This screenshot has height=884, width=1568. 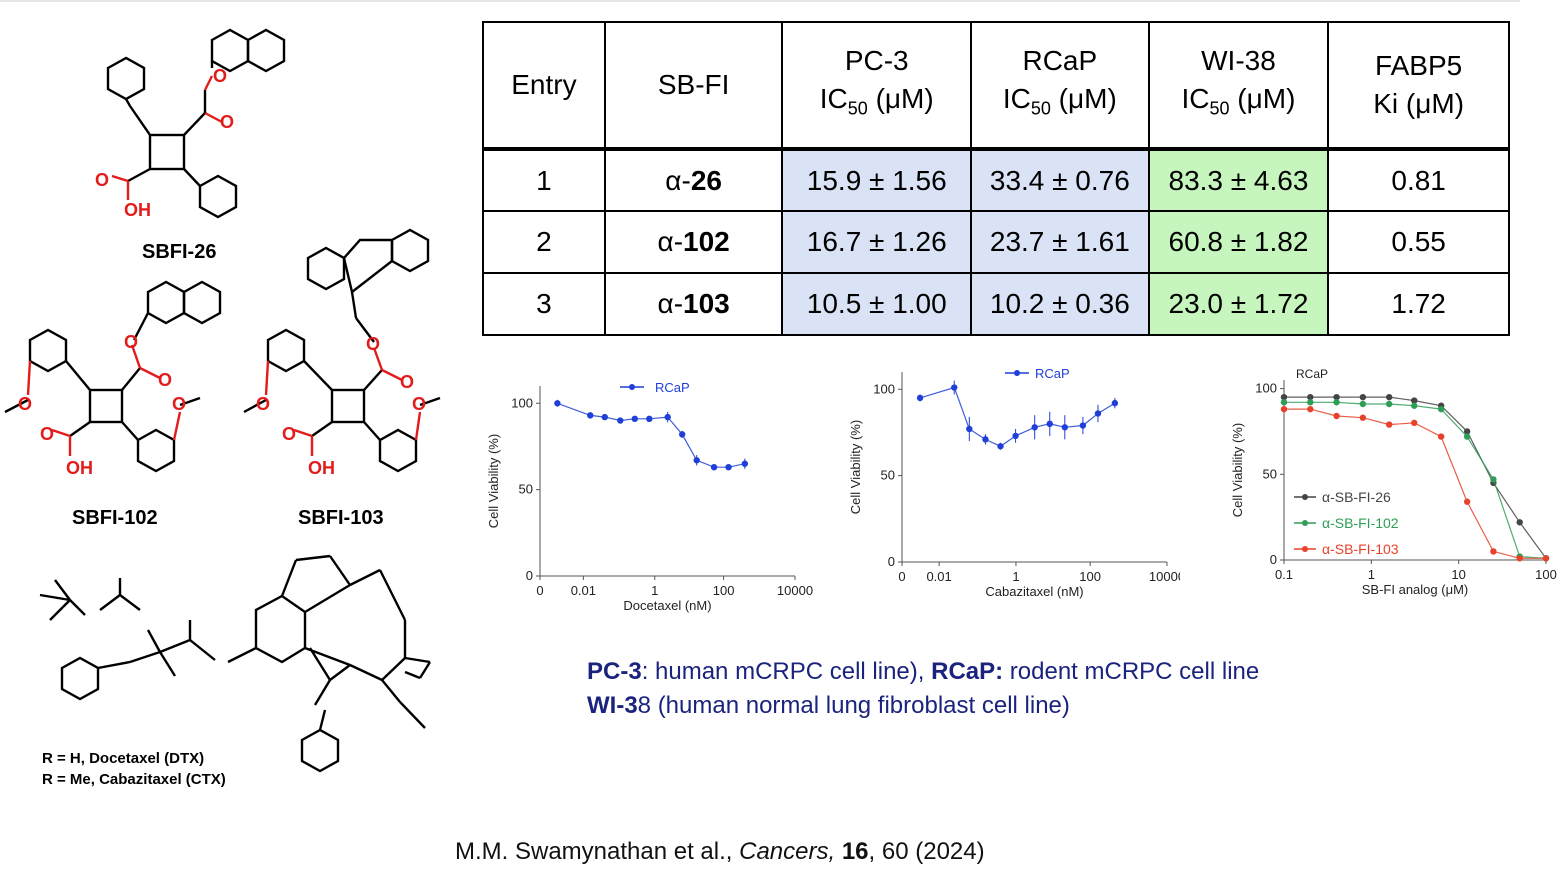 What do you see at coordinates (1034, 591) in the screenshot?
I see `x-axis-label: Cabazitaxel (nM)` at bounding box center [1034, 591].